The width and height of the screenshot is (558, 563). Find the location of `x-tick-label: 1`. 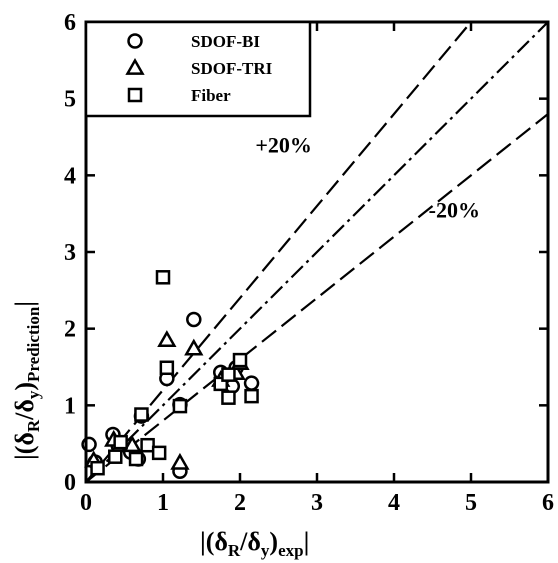

x-tick-label: 1 is located at coordinates (163, 503).